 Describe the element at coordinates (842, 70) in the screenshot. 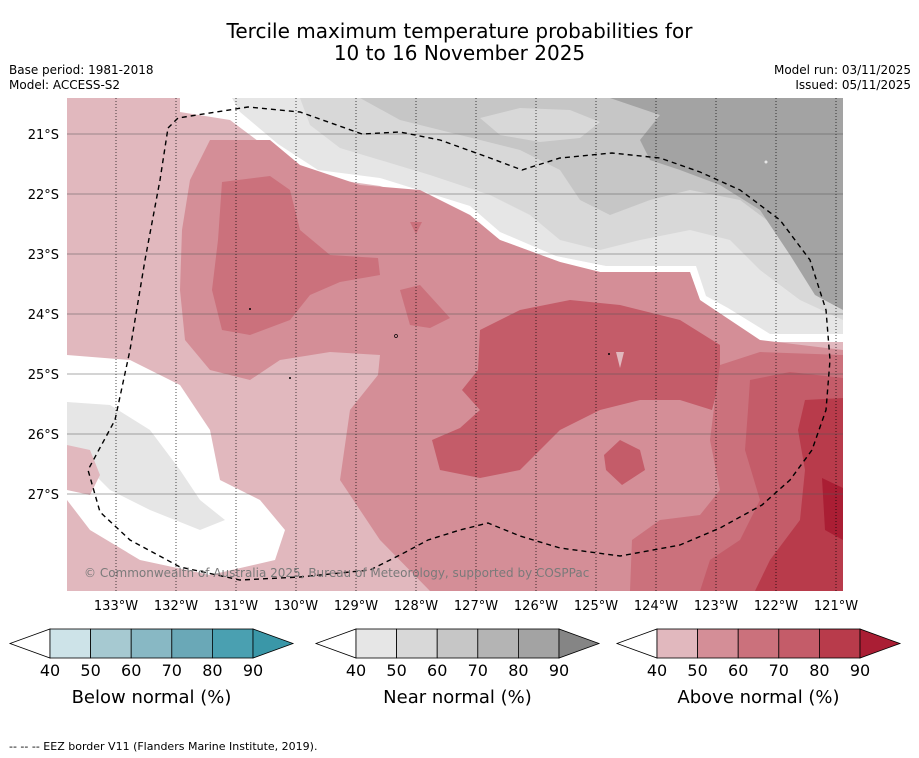

I see `model-run: Model run: 03/11/2025` at that location.